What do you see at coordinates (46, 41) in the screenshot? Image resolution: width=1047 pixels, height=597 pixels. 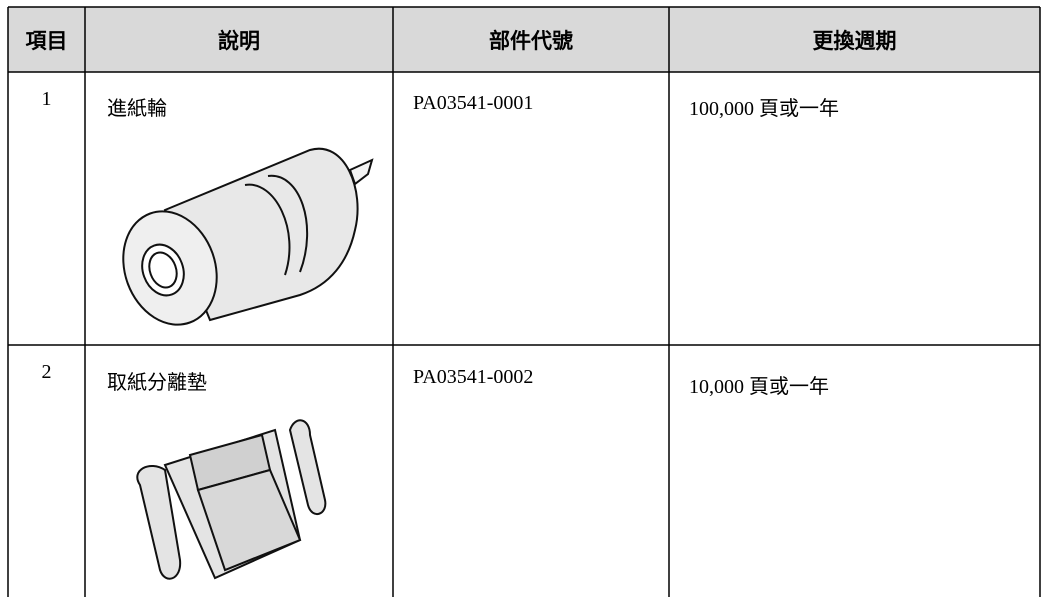 I see `header-cell: 項目` at bounding box center [46, 41].